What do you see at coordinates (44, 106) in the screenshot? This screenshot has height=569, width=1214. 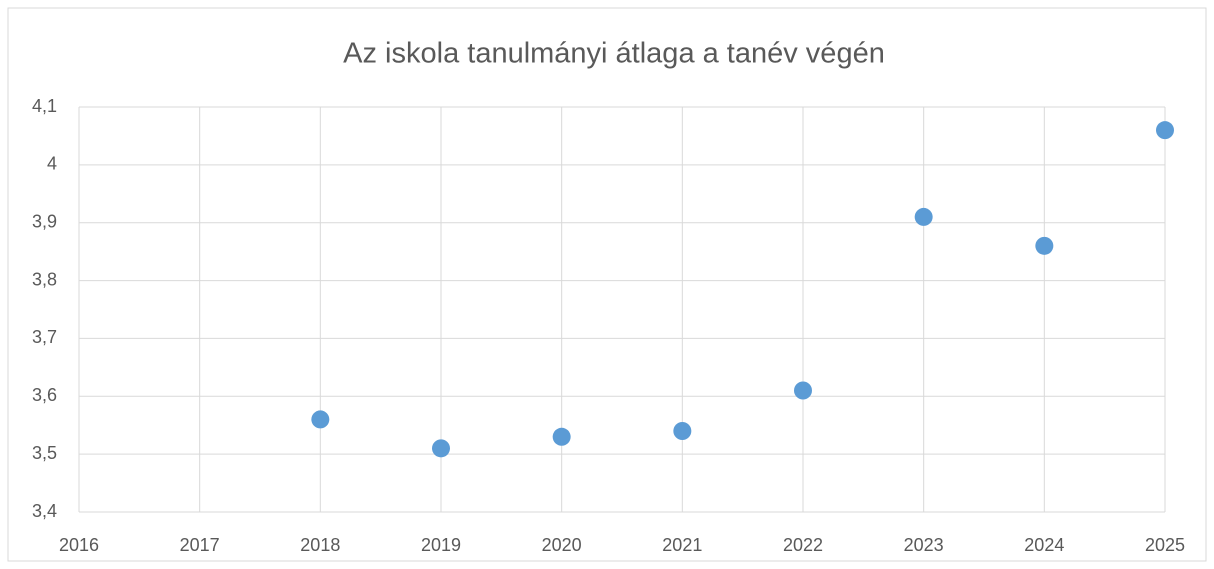 I see `y-tick-label: 4,1` at bounding box center [44, 106].